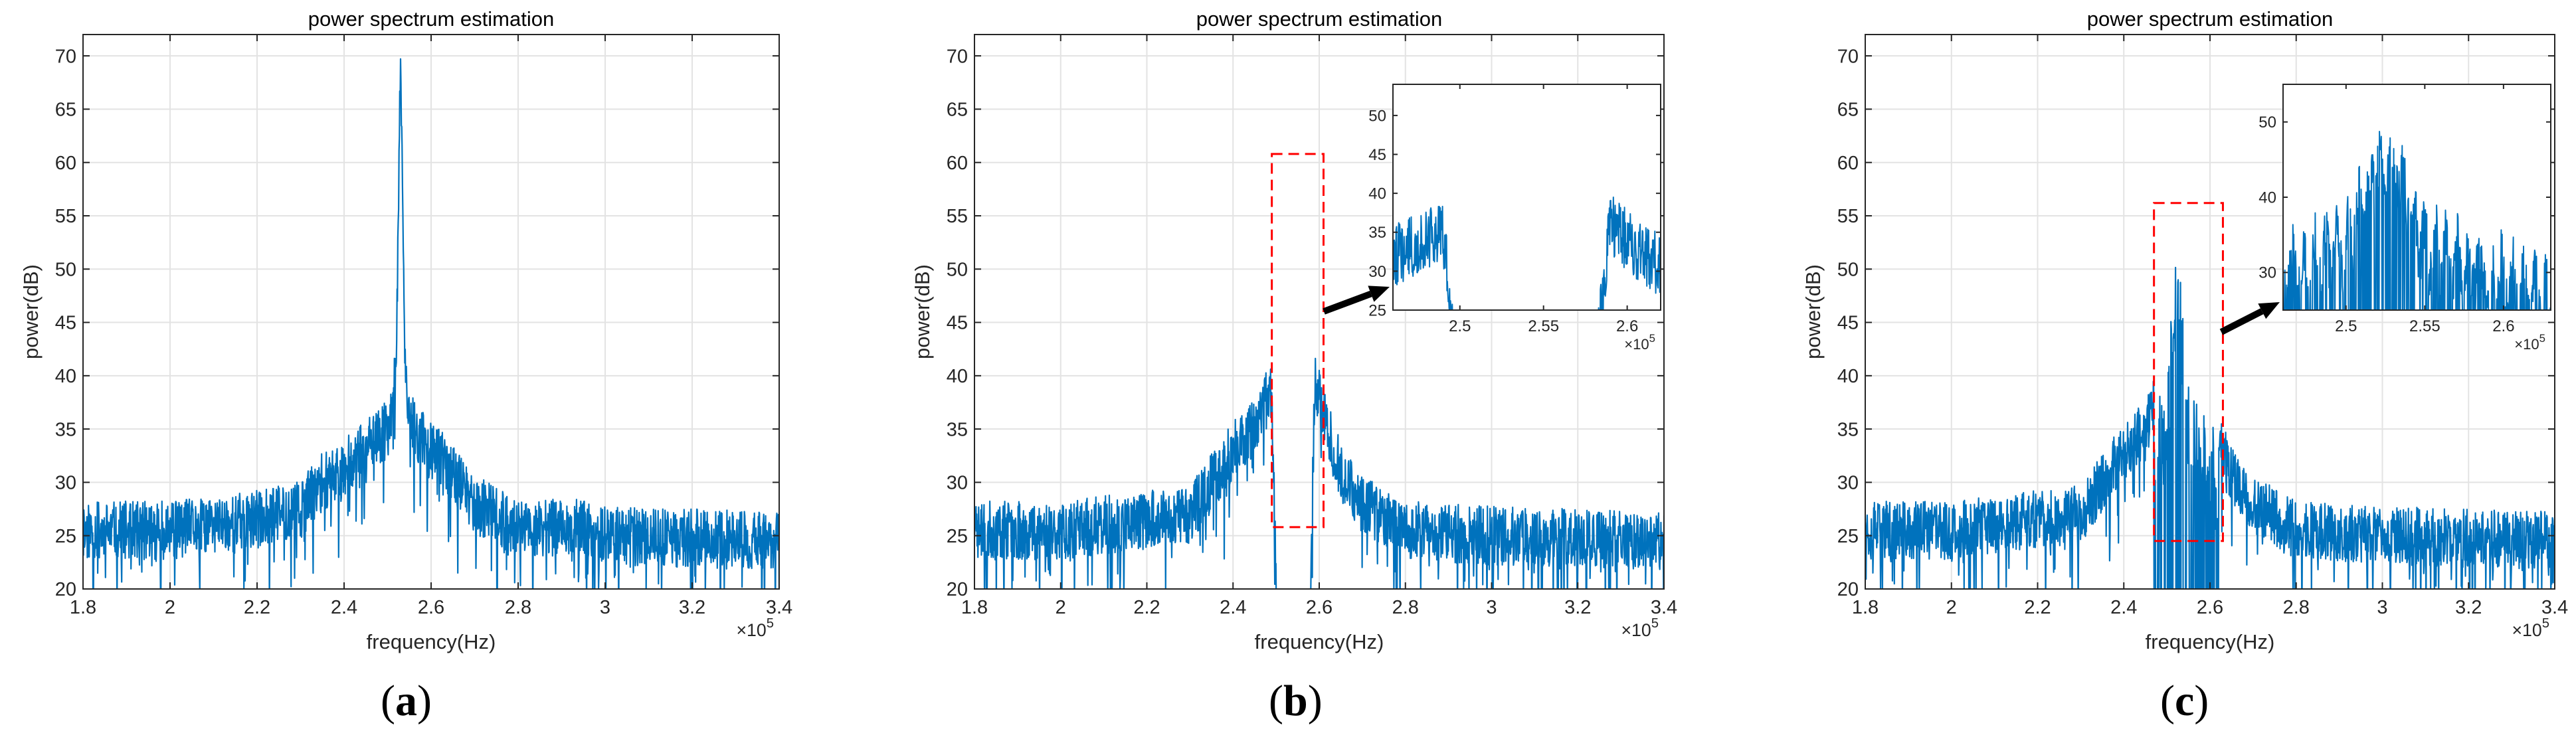 The height and width of the screenshot is (747, 2576). Describe the element at coordinates (2241, 322) in the screenshot. I see `panel-c-arrow-shaft` at that location.